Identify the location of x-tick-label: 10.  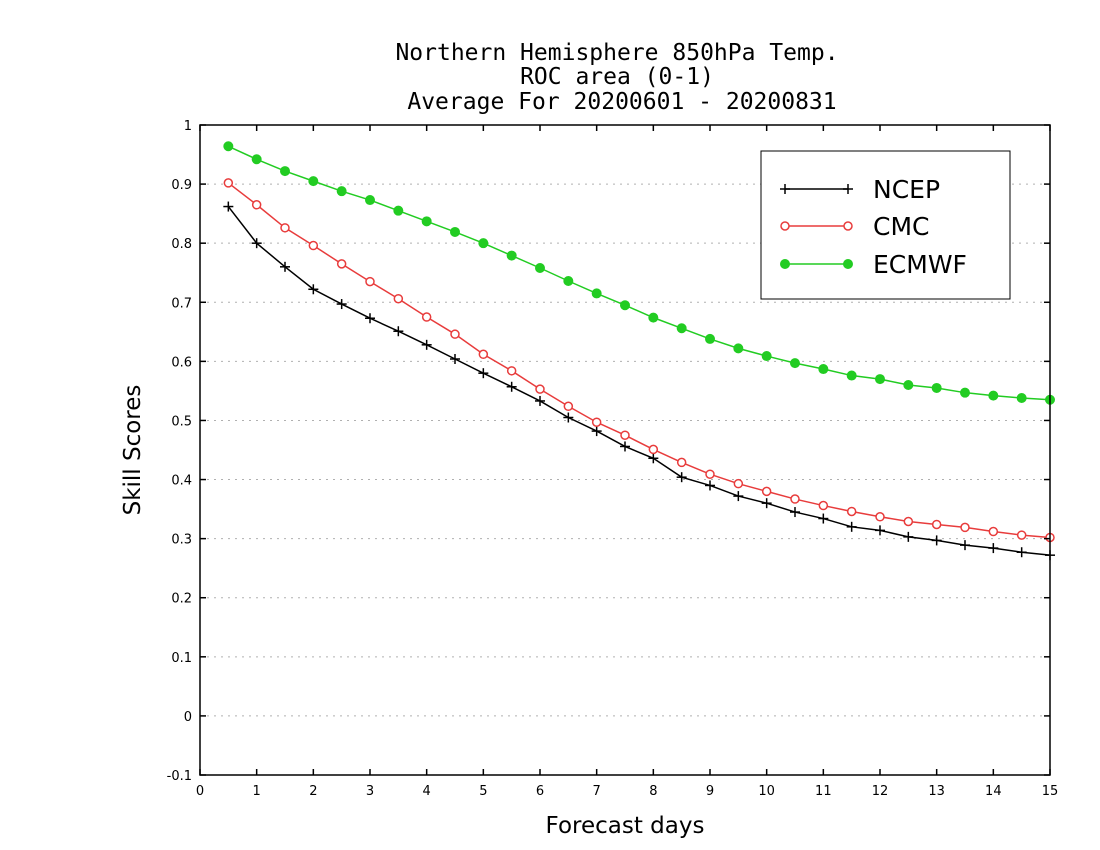
(766, 791).